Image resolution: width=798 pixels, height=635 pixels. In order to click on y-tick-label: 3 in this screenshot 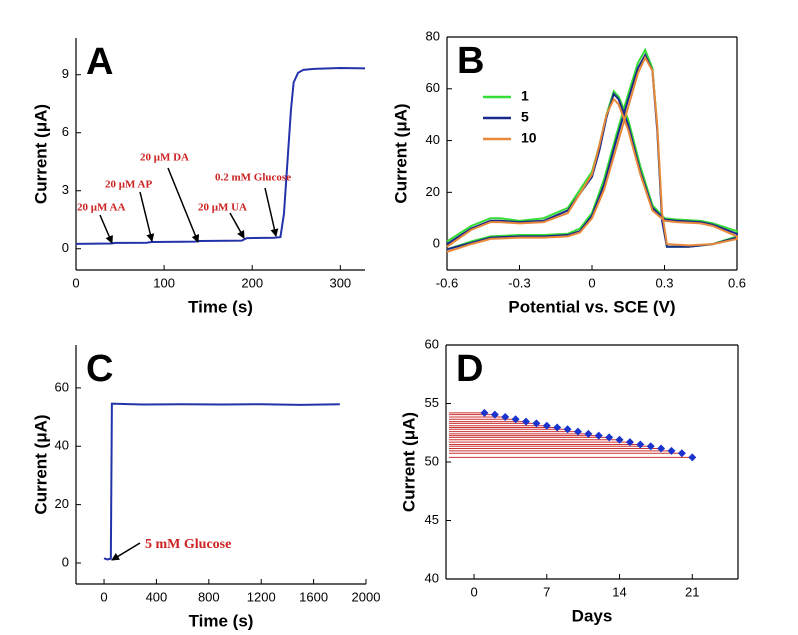, I will do `click(65, 189)`.